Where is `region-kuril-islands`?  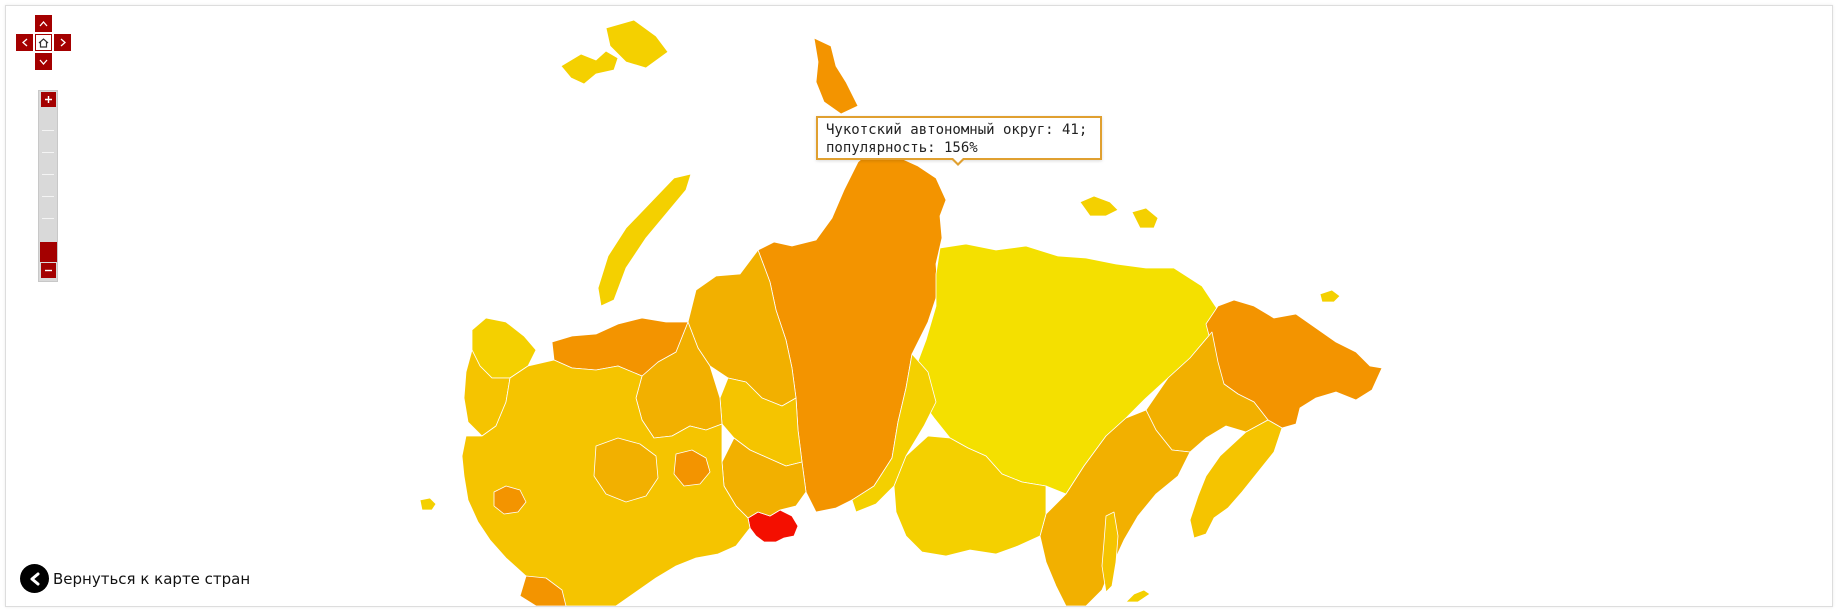
region-kuril-islands is located at coordinates (1138, 596).